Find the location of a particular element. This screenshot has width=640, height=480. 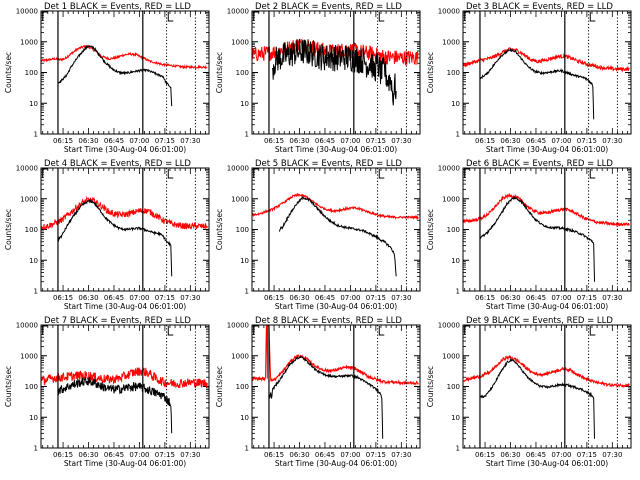

panel-title: Det 7 BLACK = Events, RED = LLD is located at coordinates (117, 321).